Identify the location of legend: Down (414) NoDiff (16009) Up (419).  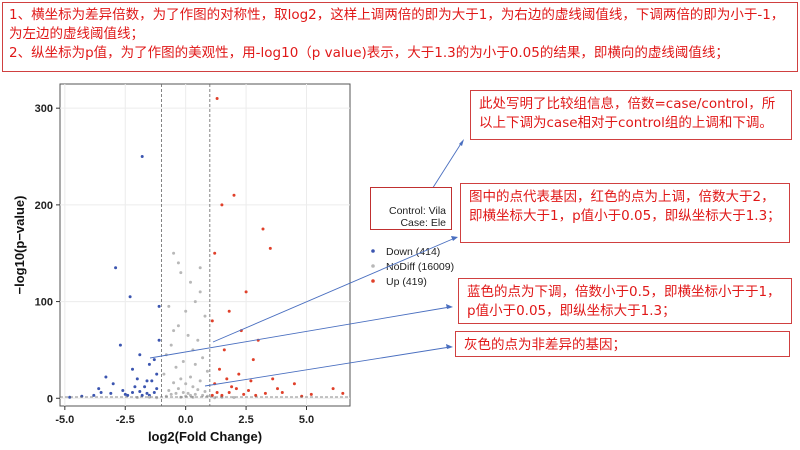
(412, 267).